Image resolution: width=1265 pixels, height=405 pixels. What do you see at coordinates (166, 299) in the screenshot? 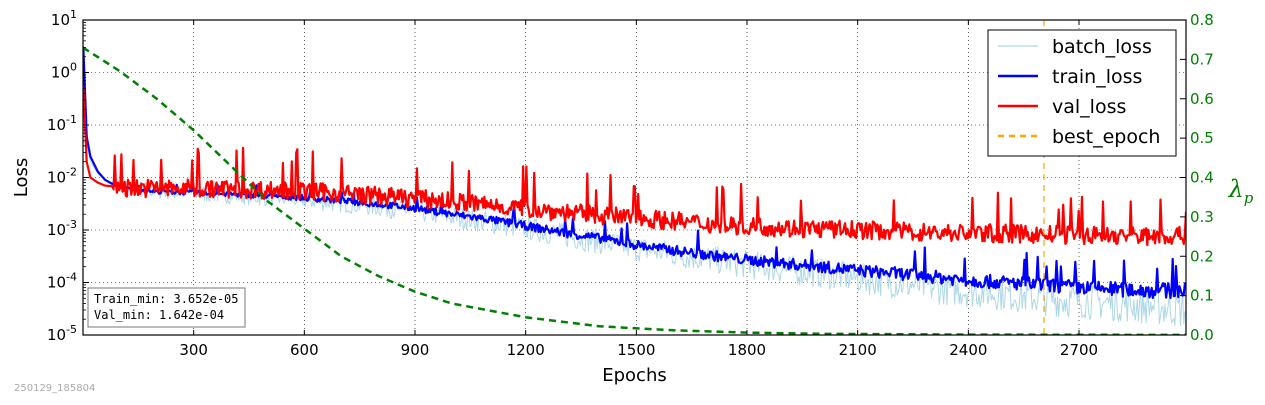
I see `annotation-line: Train_min: 3.652e-05` at bounding box center [166, 299].